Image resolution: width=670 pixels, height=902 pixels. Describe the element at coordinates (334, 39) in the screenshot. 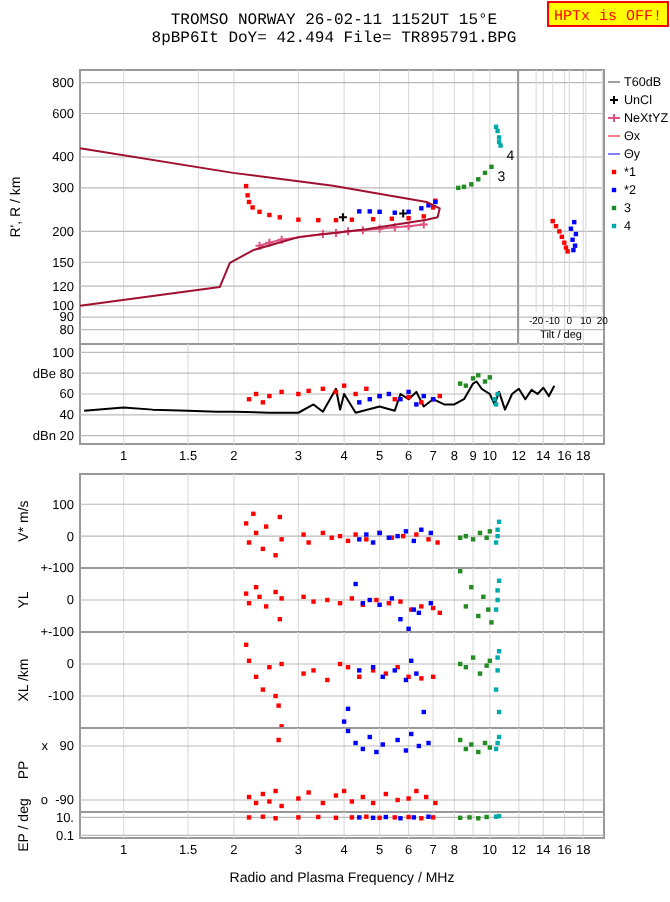

I see `chart-subtitle: 8pBP6It DoY= 42.494 File= TR895791.BPG` at that location.